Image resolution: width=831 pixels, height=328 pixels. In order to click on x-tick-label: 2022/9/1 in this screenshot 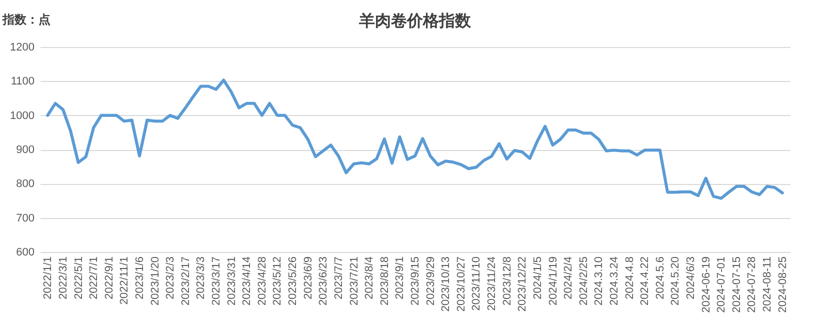, I will do `click(109, 278)`.